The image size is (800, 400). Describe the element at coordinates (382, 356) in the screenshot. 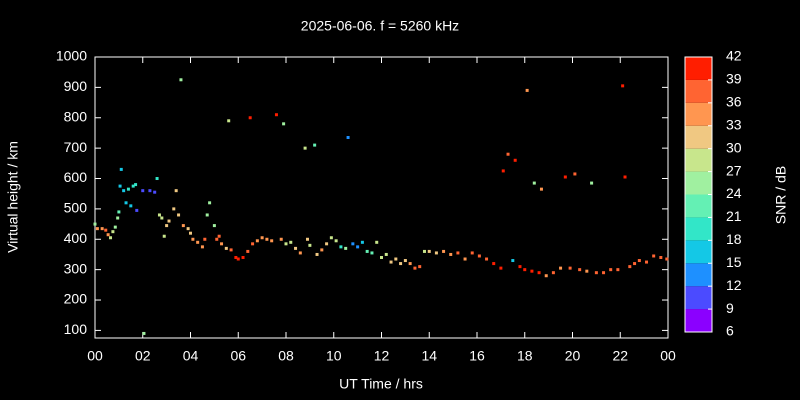

I see `x-tick-label: 12` at that location.